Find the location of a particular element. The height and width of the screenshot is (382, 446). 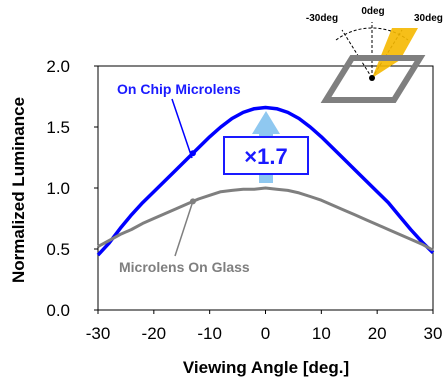

x-tick-label: -20 is located at coordinates (154, 333).